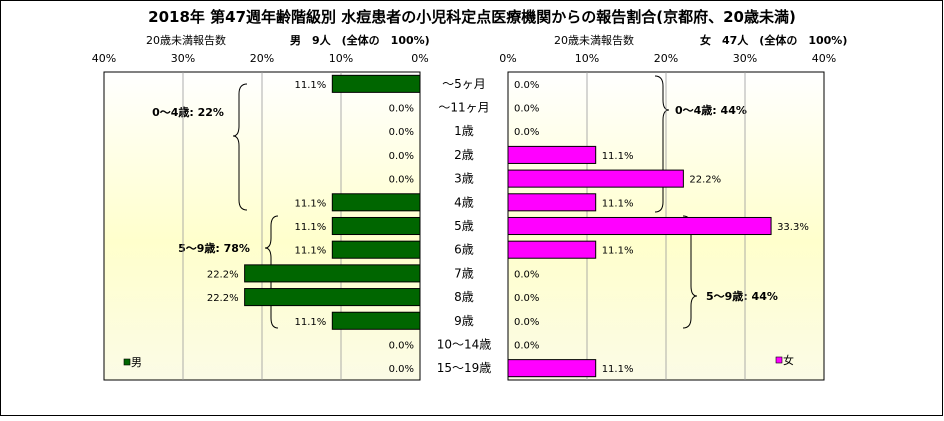 This screenshot has width=944, height=421. What do you see at coordinates (464, 344) in the screenshot?
I see `age-category-label: 10〜14歳` at bounding box center [464, 344].